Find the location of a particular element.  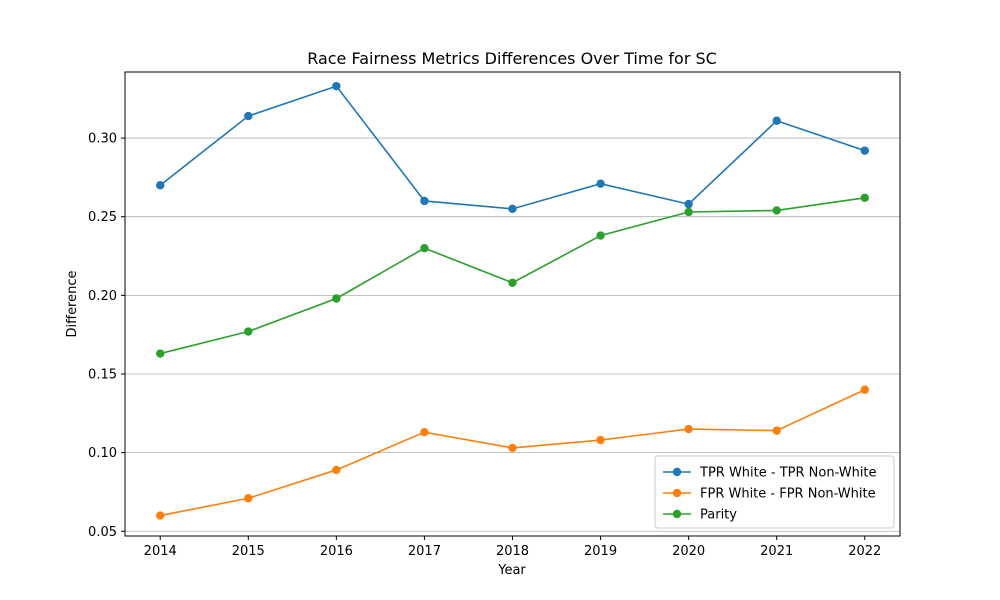

y-tick-label: 0.20 is located at coordinates (102, 296).